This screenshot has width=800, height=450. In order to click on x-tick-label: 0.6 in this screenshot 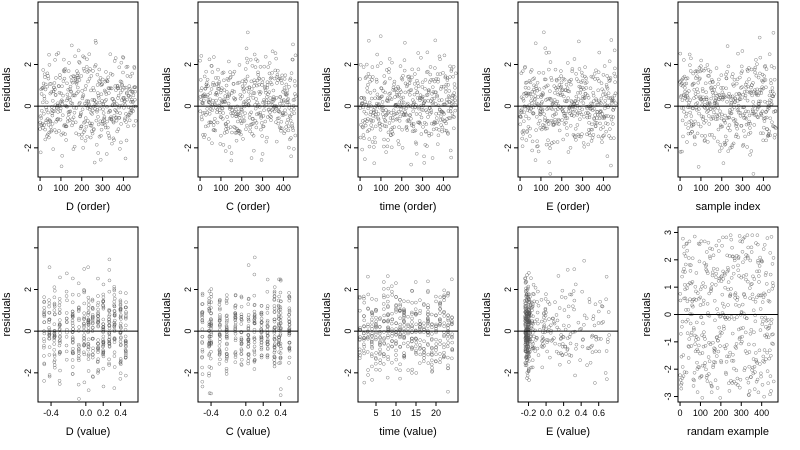, I will do `click(598, 413)`.